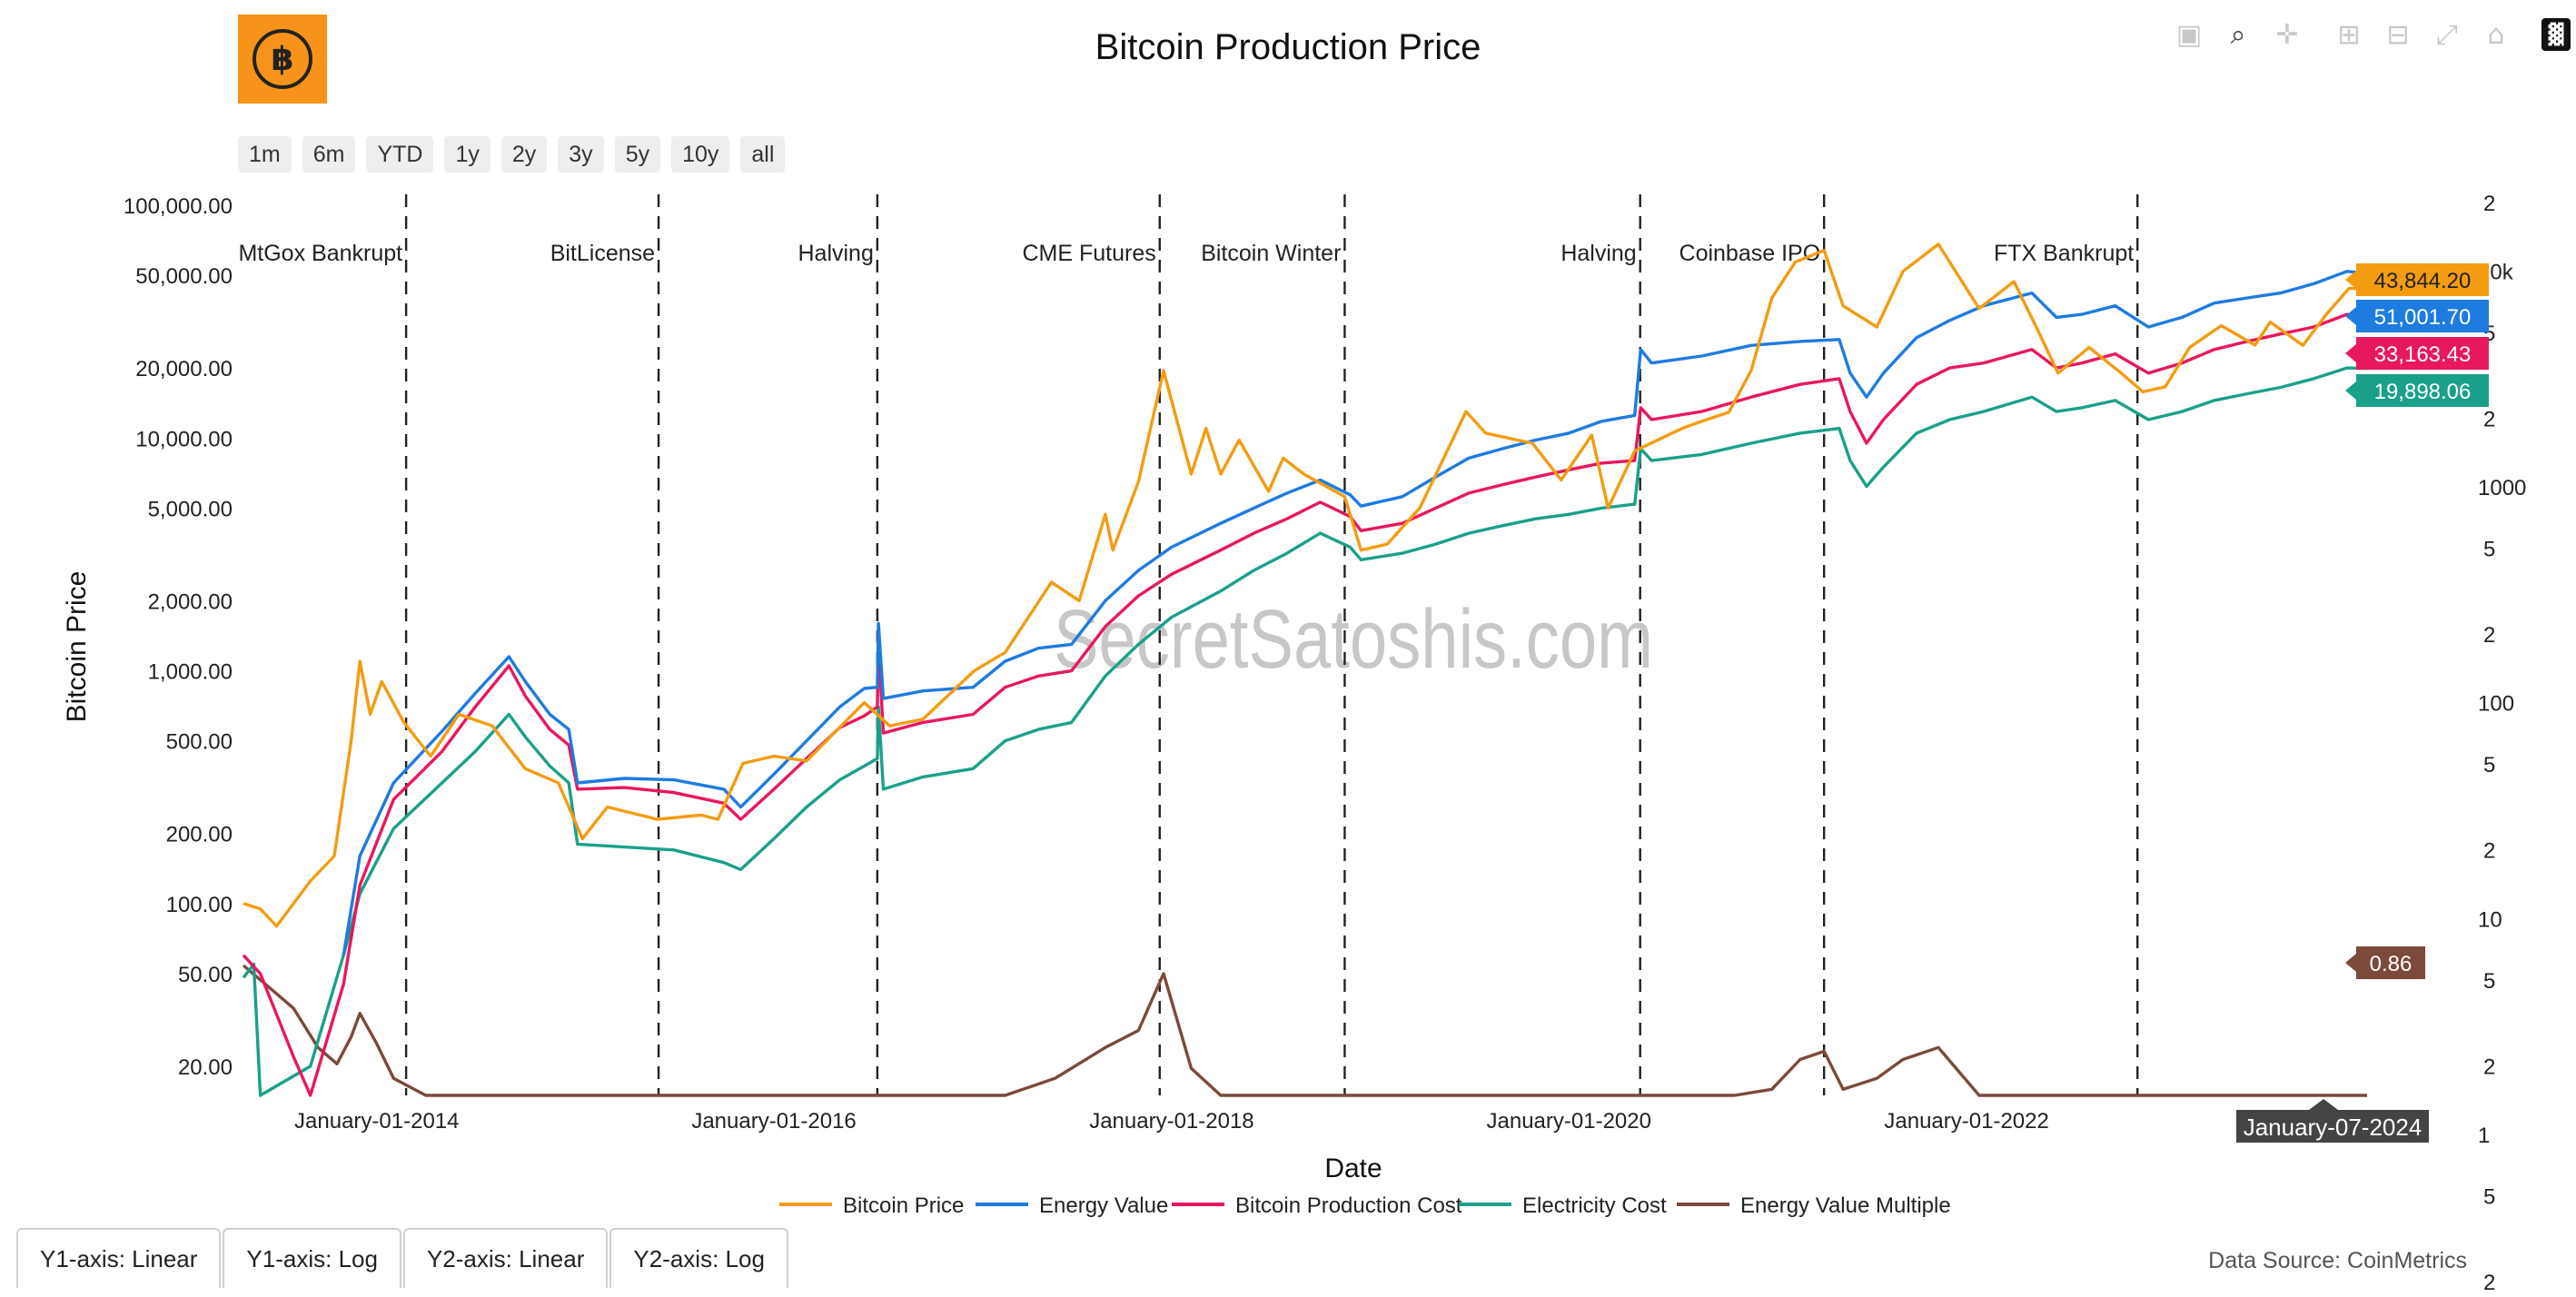 This screenshot has height=1297, width=2576. I want to click on hover-date-box, so click(2332, 1126).